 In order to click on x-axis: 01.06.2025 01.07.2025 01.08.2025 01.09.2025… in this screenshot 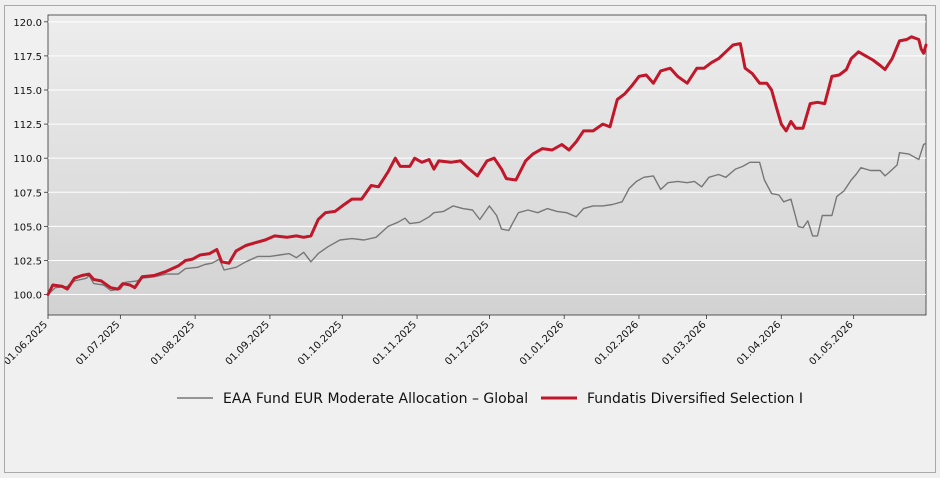, I will do `click(429, 341)`.